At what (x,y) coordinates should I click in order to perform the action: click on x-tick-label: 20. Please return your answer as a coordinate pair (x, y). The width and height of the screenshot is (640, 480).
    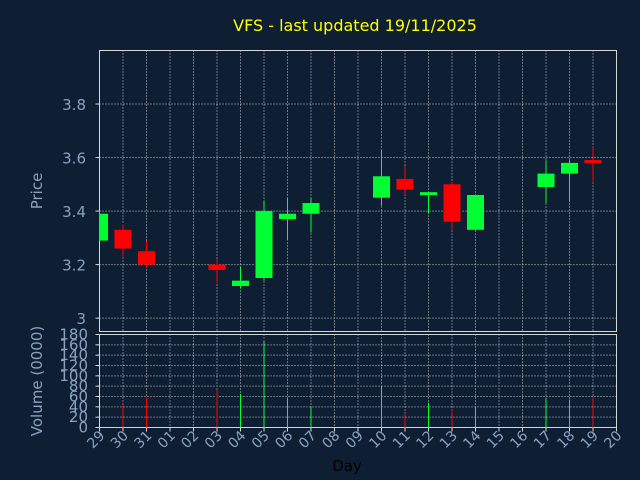
    Looking at the image, I should click on (613, 440).